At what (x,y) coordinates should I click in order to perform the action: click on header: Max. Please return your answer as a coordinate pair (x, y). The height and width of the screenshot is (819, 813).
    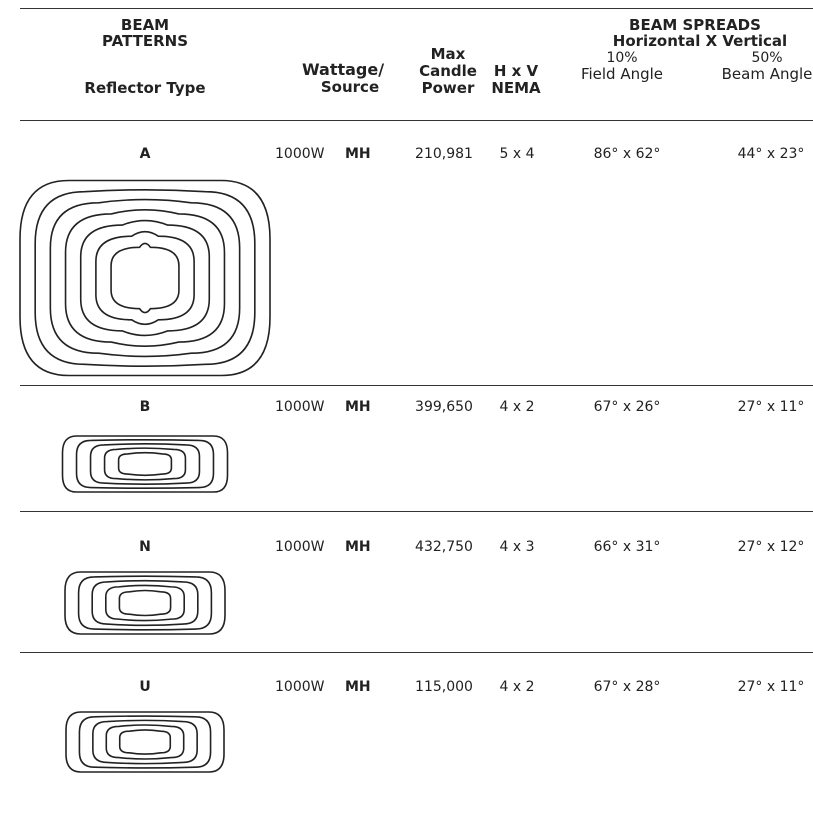
    Looking at the image, I should click on (448, 54).